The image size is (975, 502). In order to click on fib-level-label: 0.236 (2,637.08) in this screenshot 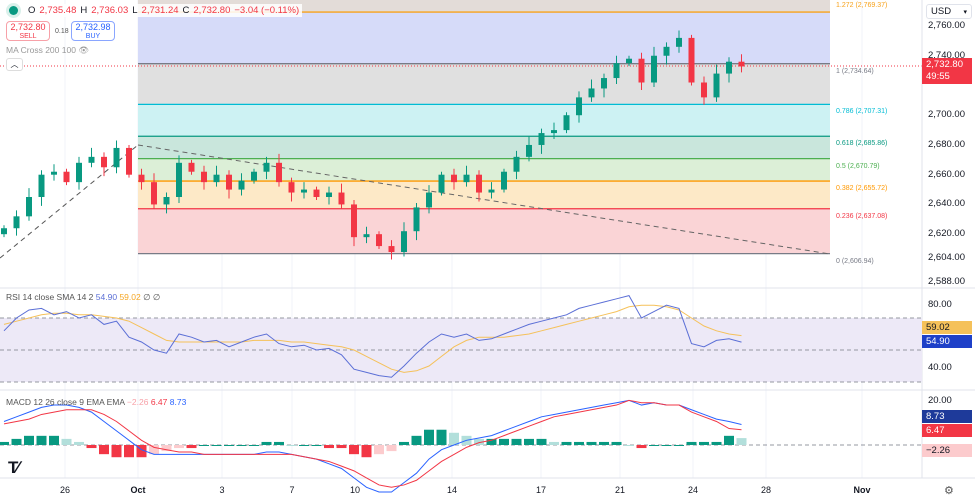, I will do `click(862, 216)`.